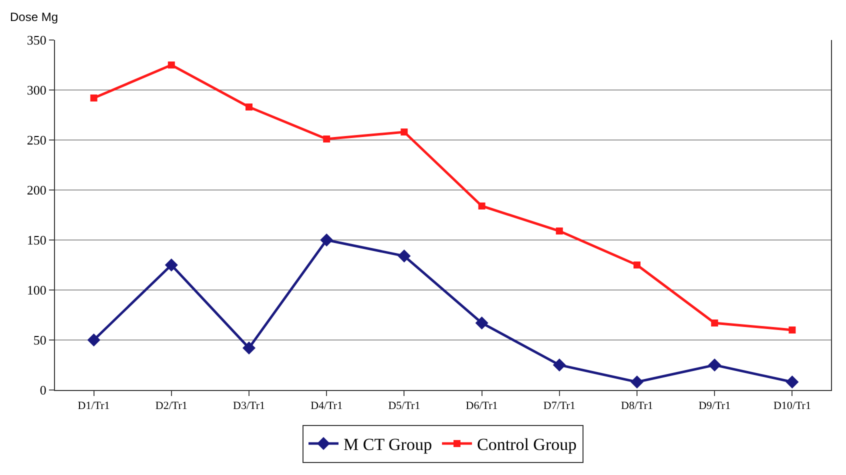 The image size is (846, 475). Describe the element at coordinates (792, 406) in the screenshot. I see `x-tick-label: D10/Tr1` at that location.